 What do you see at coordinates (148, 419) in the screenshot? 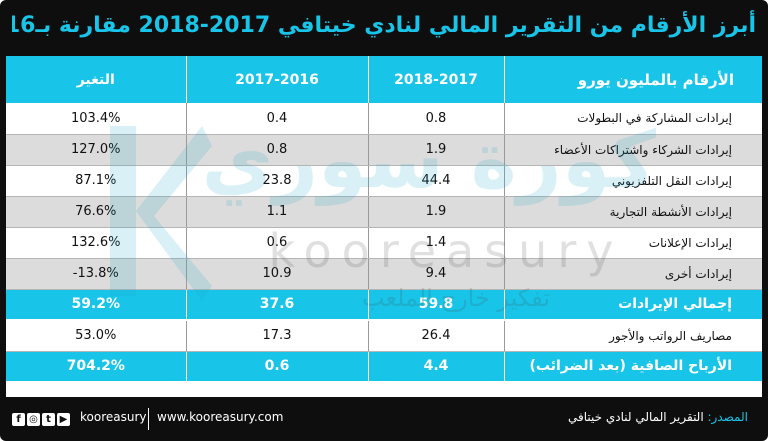
I see `footer-divider` at bounding box center [148, 419].